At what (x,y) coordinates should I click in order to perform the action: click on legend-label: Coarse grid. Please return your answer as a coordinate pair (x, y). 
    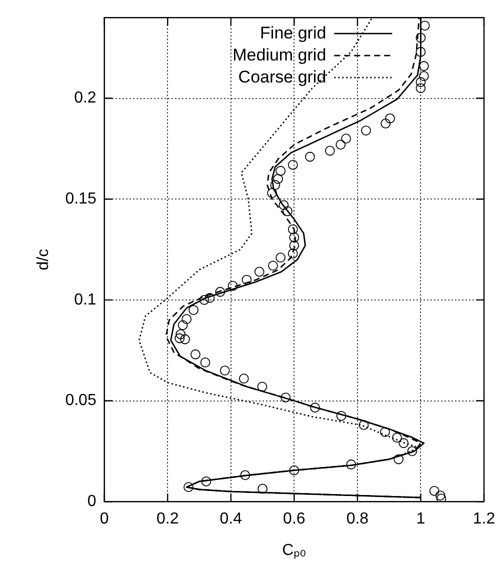
    Looking at the image, I should click on (282, 76).